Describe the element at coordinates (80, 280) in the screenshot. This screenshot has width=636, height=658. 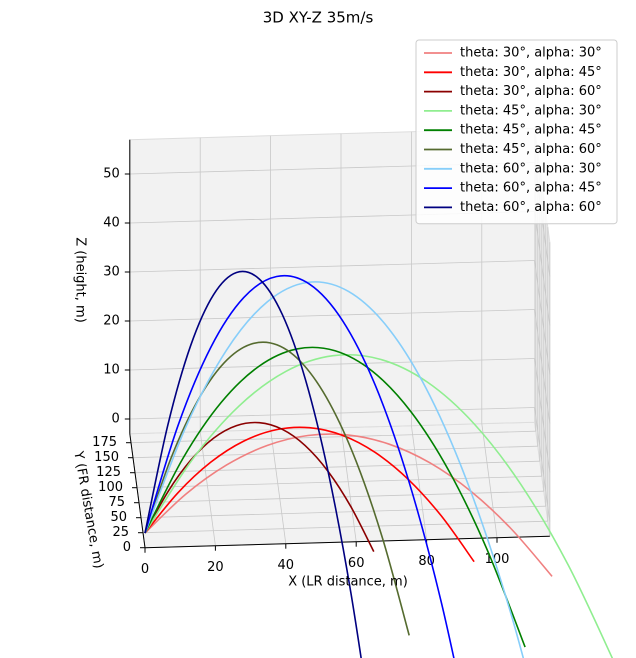
I see `z-axis-label: Z (height, m)` at that location.